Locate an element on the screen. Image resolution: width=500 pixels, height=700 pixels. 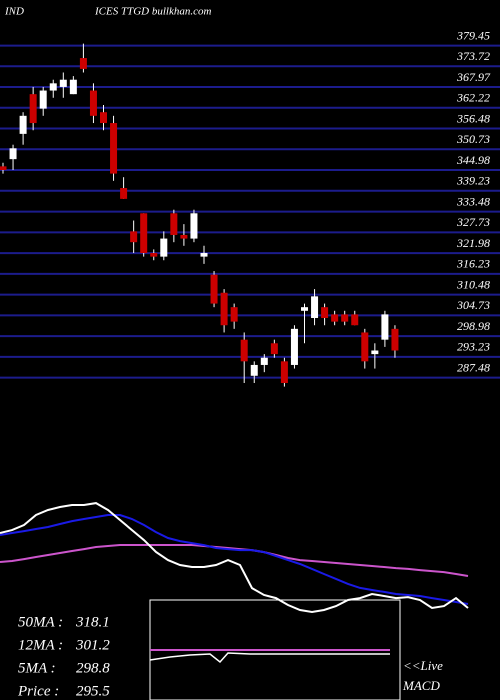
macd-label: <<Live is located at coordinates (423, 665).